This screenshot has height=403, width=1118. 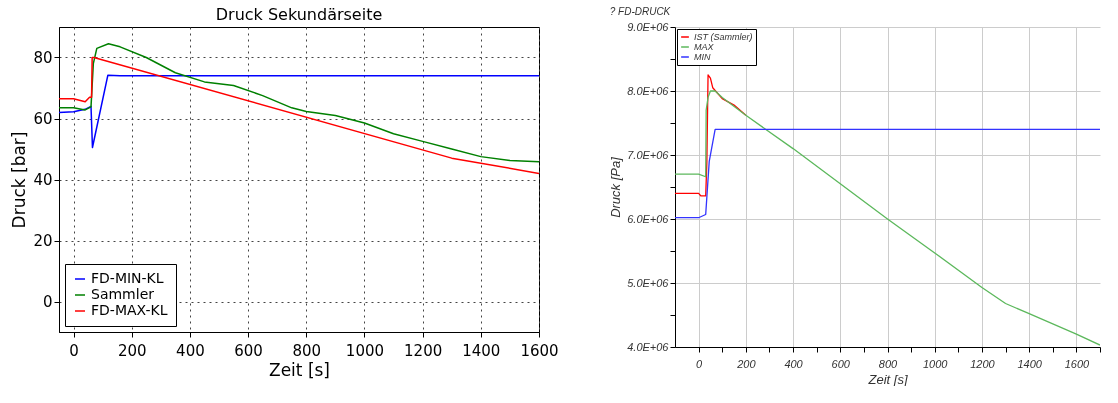 I want to click on y-tick-label: 0, so click(x=47, y=302).